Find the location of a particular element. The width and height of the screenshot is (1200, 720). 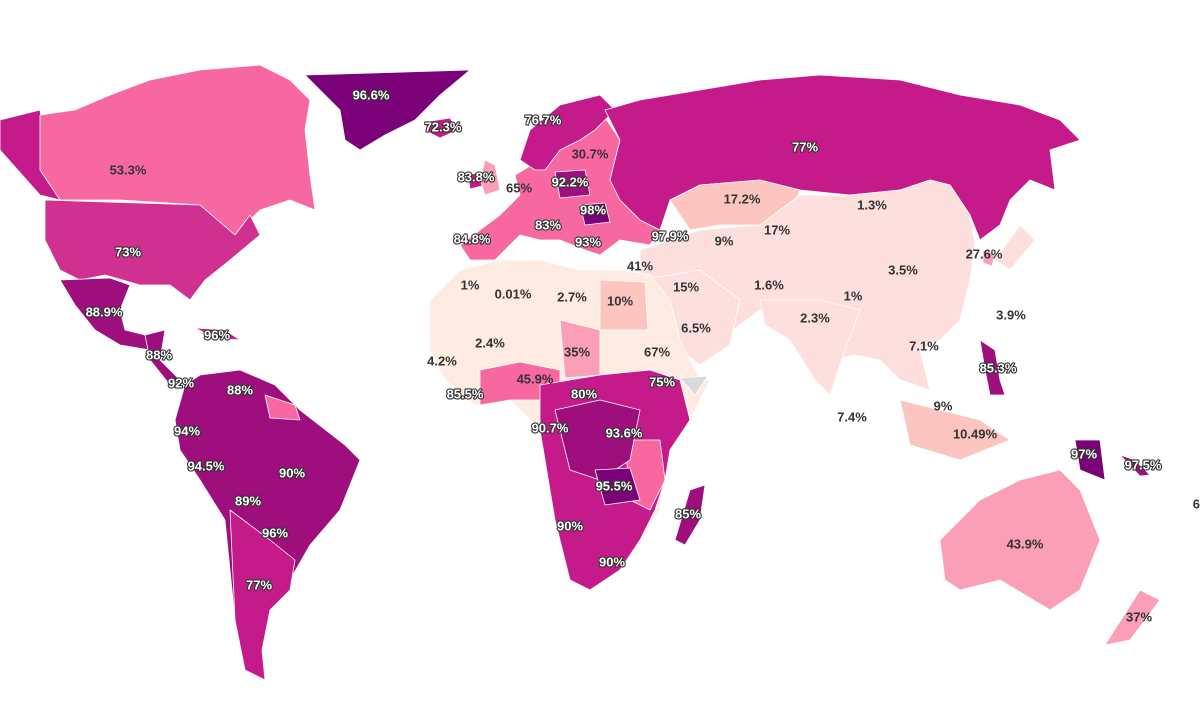

value-label: 64 is located at coordinates (1196, 503).